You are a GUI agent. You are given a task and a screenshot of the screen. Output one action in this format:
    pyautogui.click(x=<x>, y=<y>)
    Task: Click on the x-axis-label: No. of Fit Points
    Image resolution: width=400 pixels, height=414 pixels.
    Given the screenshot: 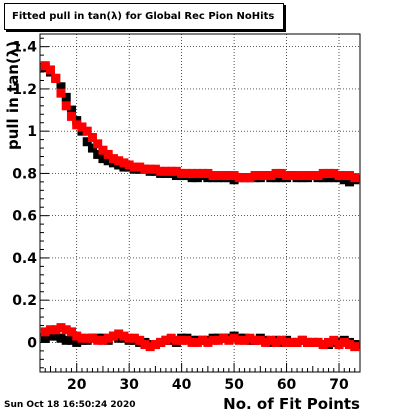 What is the action you would take?
    pyautogui.click(x=291, y=404)
    